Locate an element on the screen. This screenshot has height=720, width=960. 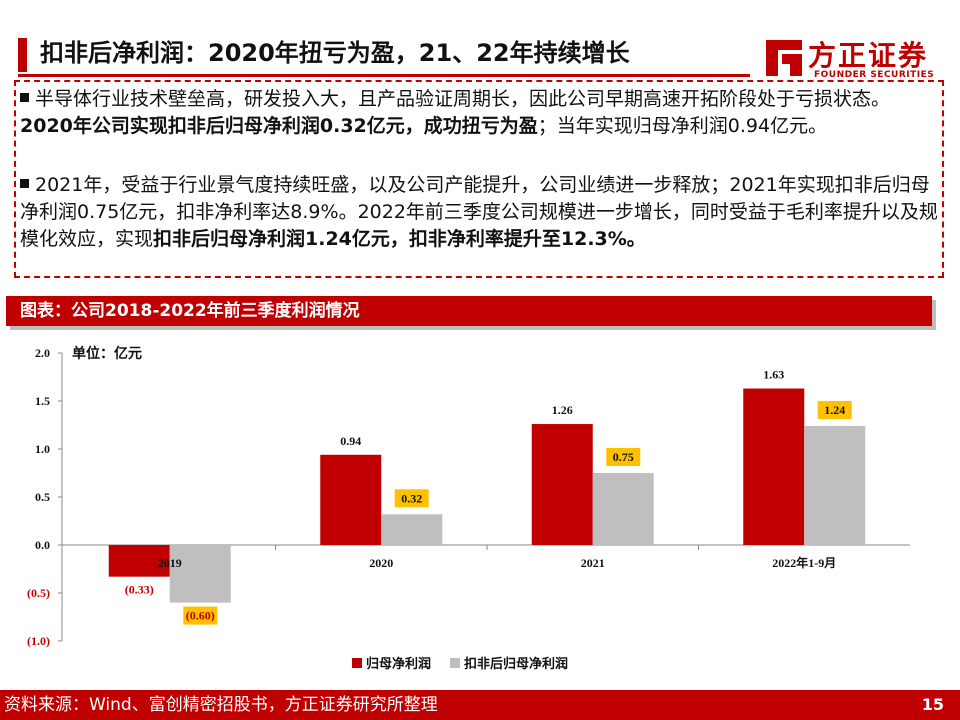
data-label: 1.63 is located at coordinates (773, 375).